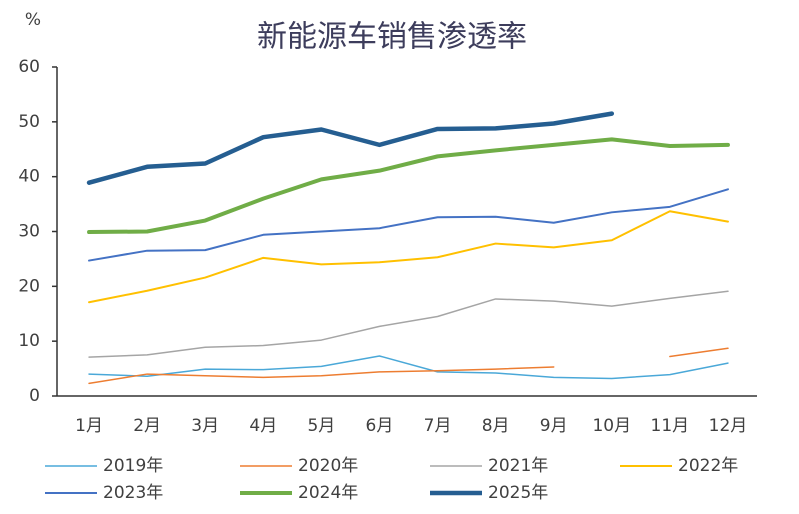 Image resolution: width=799 pixels, height=514 pixels. What do you see at coordinates (728, 426) in the screenshot?
I see `x-tick-label: 12月` at bounding box center [728, 426].